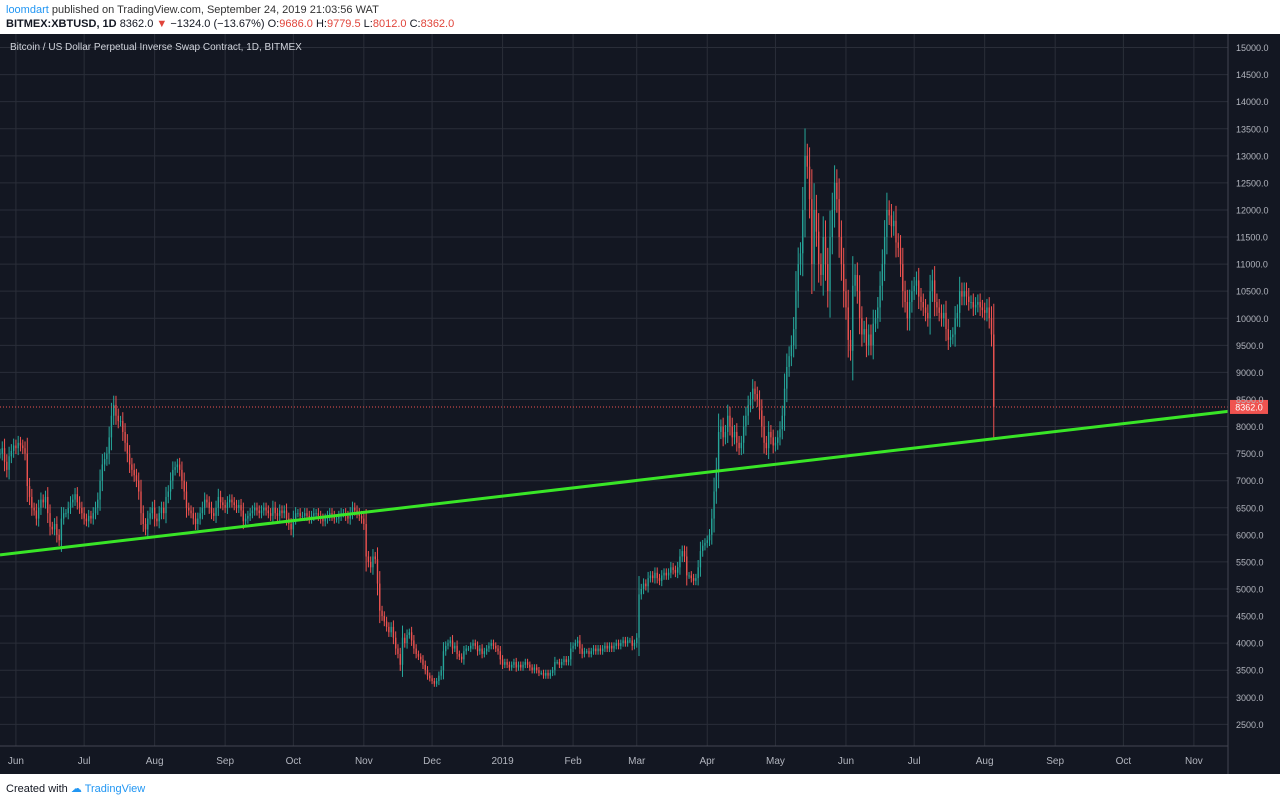  What do you see at coordinates (84, 761) in the screenshot?
I see `x-tick-label: Jul` at bounding box center [84, 761].